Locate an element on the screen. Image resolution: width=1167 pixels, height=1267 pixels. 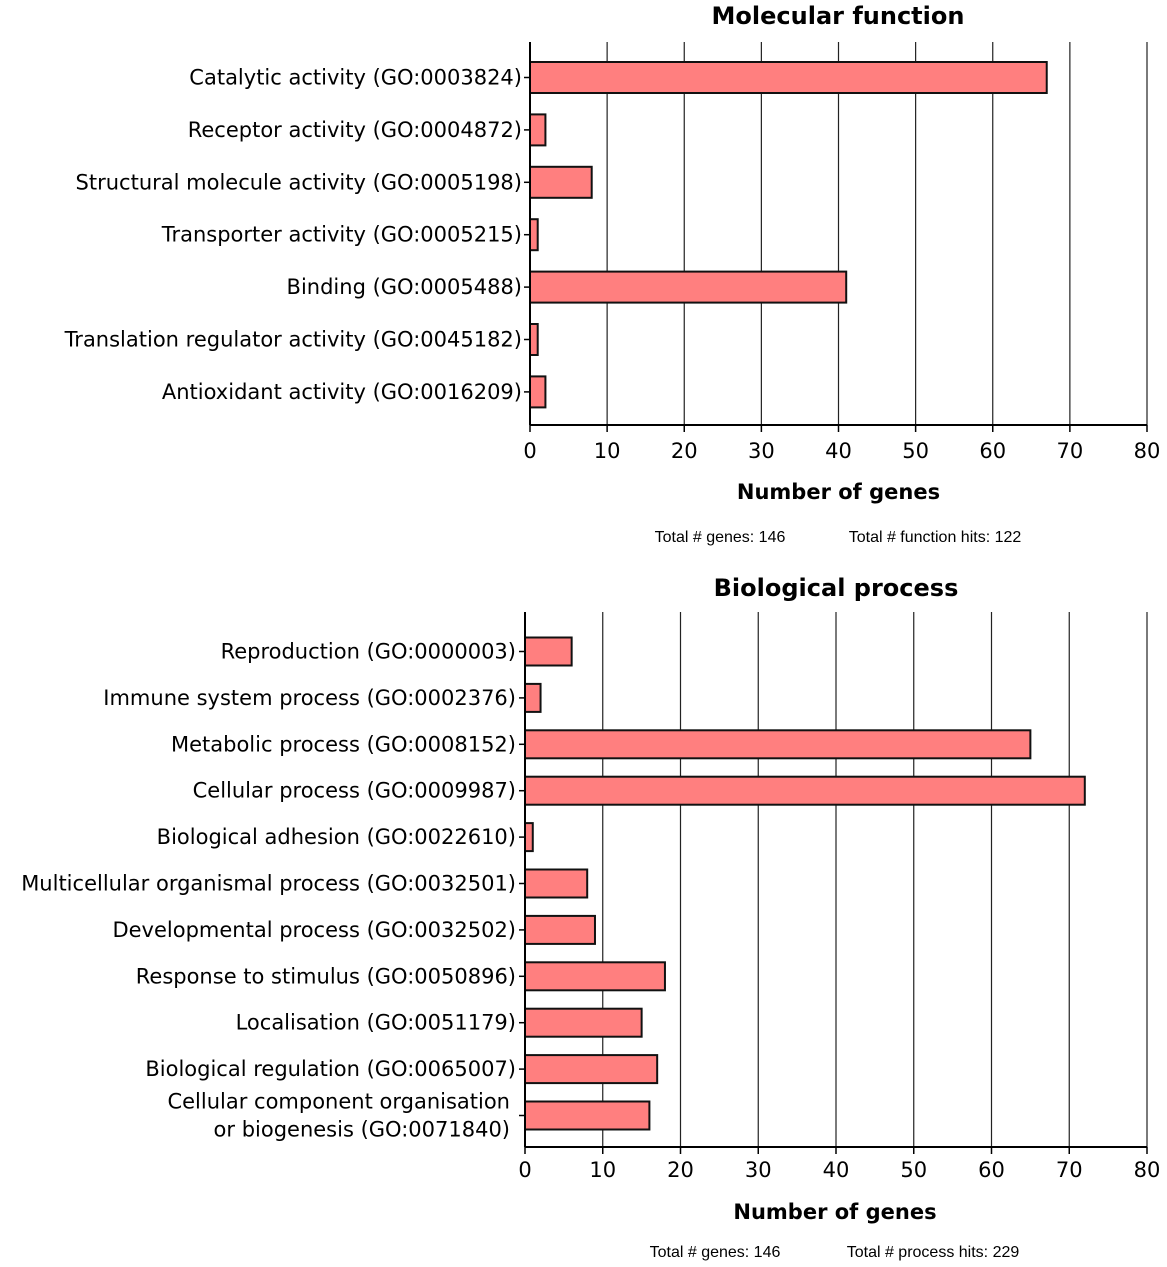
category-label: Receptor activity (GO:0004872) is located at coordinates (355, 130).